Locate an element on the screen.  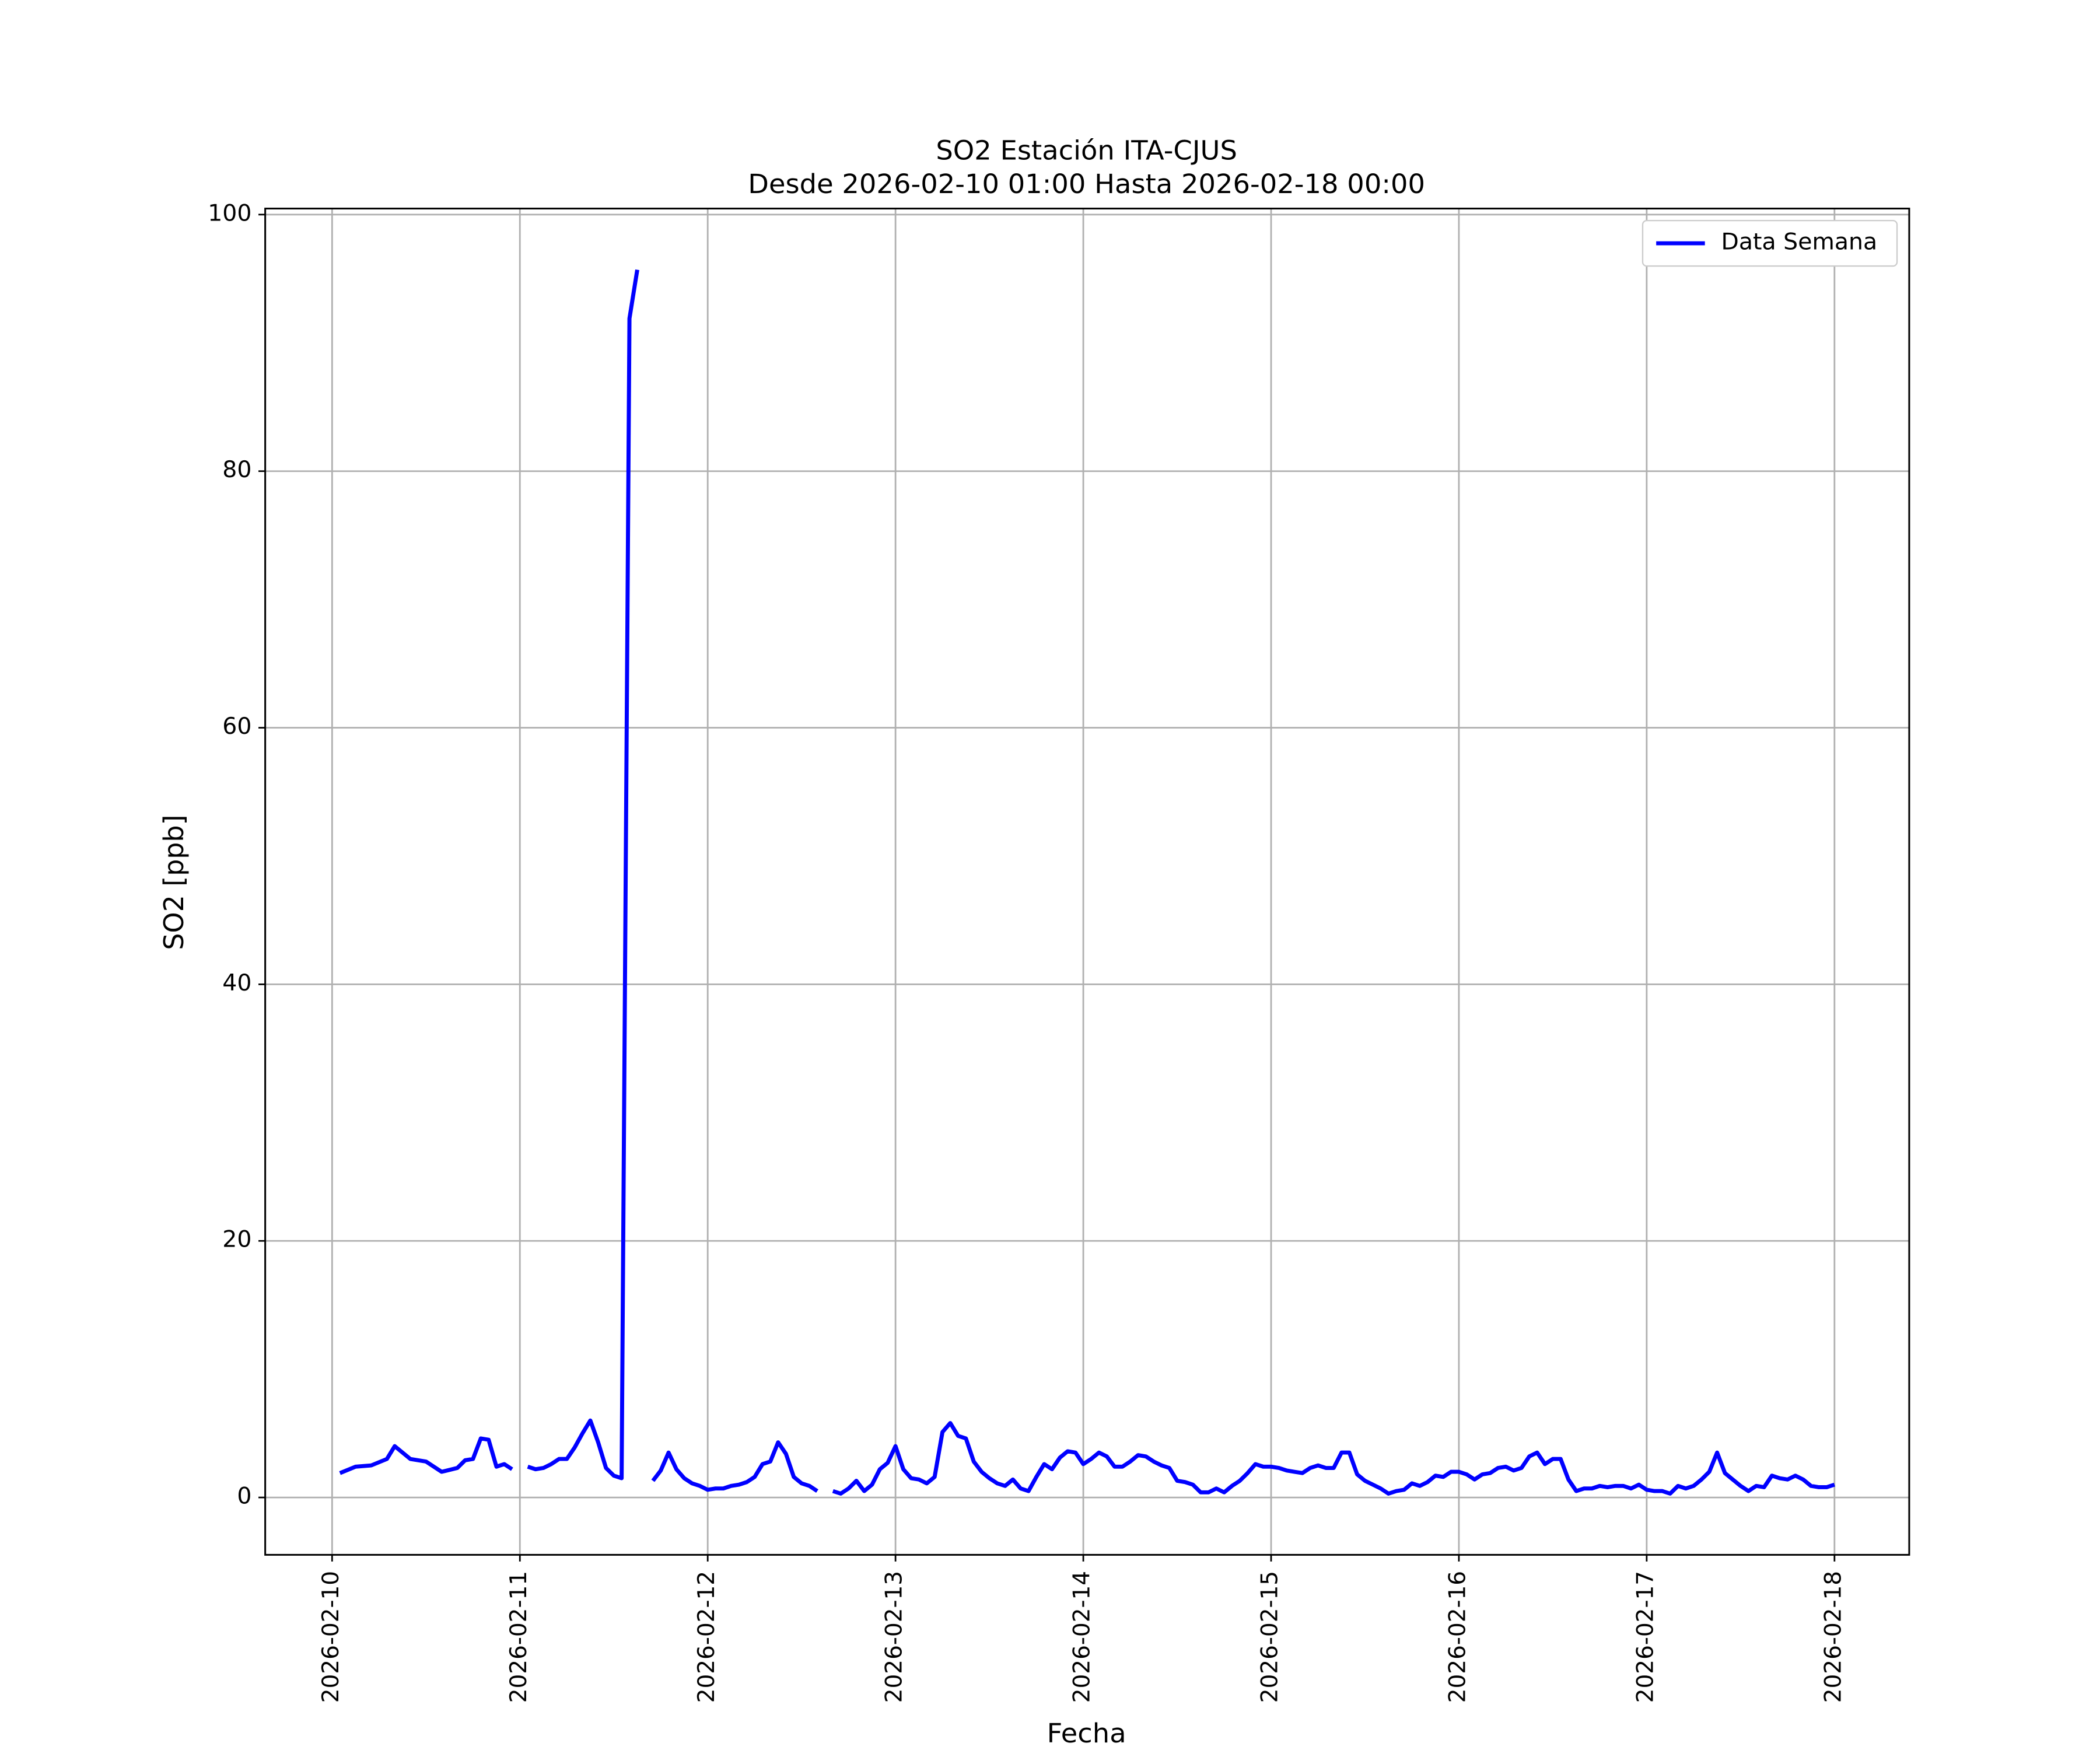
y-tick-label: 60 is located at coordinates (236, 726).